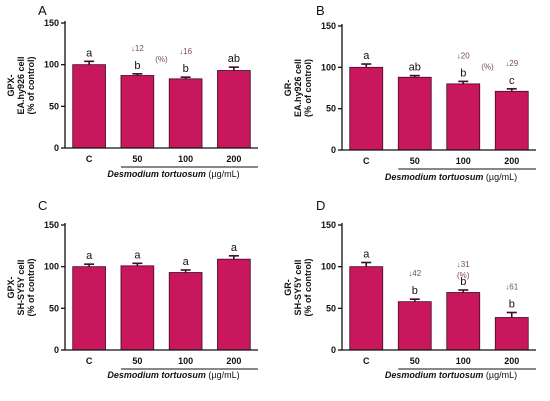 The height and width of the screenshot is (401, 550). Describe the element at coordinates (51, 267) in the screenshot. I see `panel-c-ytick-label-2: 100` at that location.